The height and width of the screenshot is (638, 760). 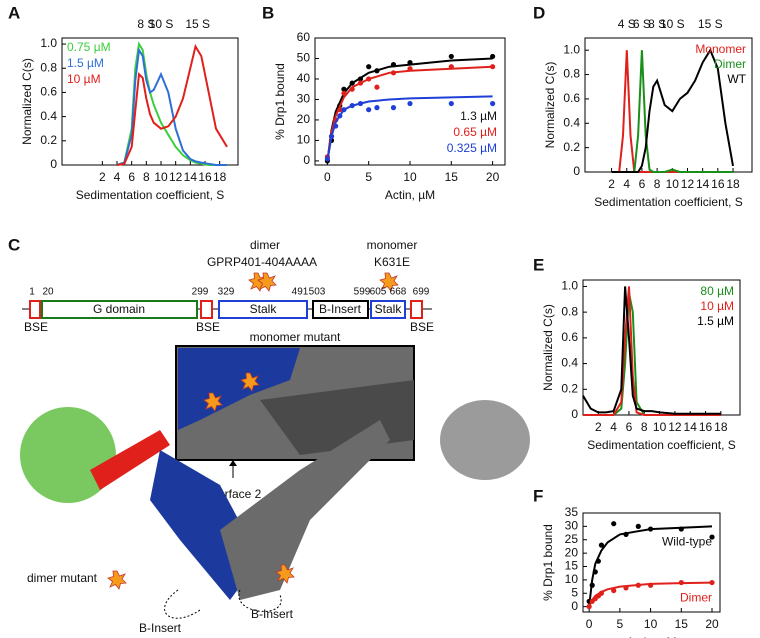 What do you see at coordinates (672, 24) in the screenshot?
I see `annotation: 10 S` at bounding box center [672, 24].